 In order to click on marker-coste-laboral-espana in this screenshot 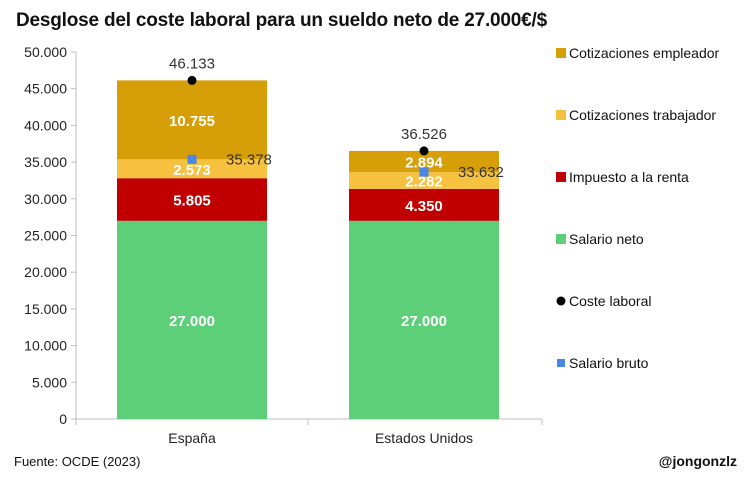, I will do `click(192, 80)`.